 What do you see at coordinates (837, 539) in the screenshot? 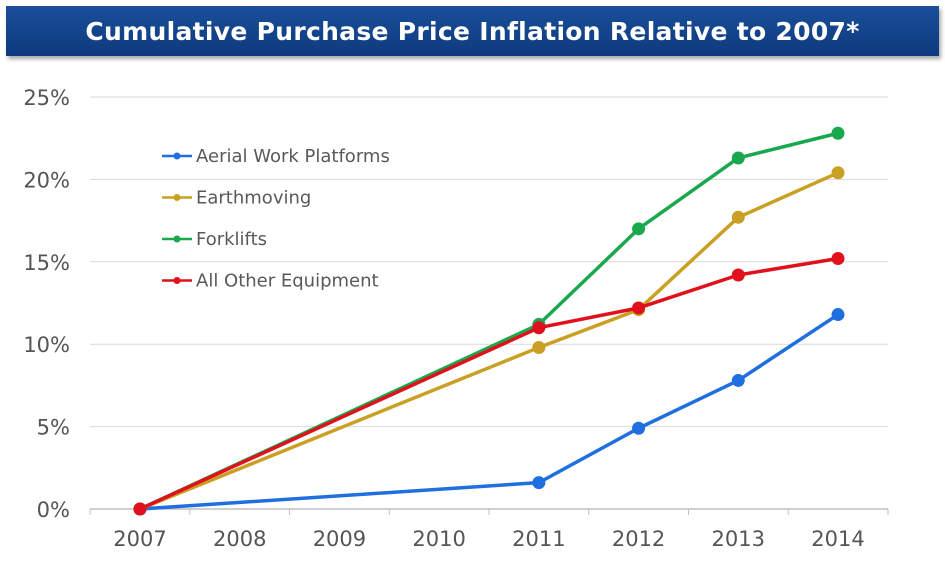
I see `x-tick-label: 2014` at bounding box center [837, 539].